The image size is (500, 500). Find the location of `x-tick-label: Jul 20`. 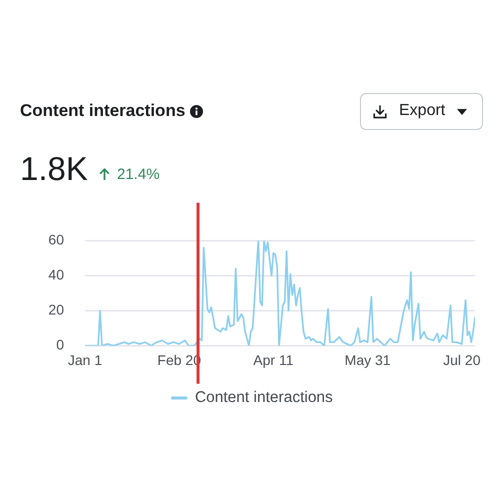

x-tick-label: Jul 20 is located at coordinates (462, 360).